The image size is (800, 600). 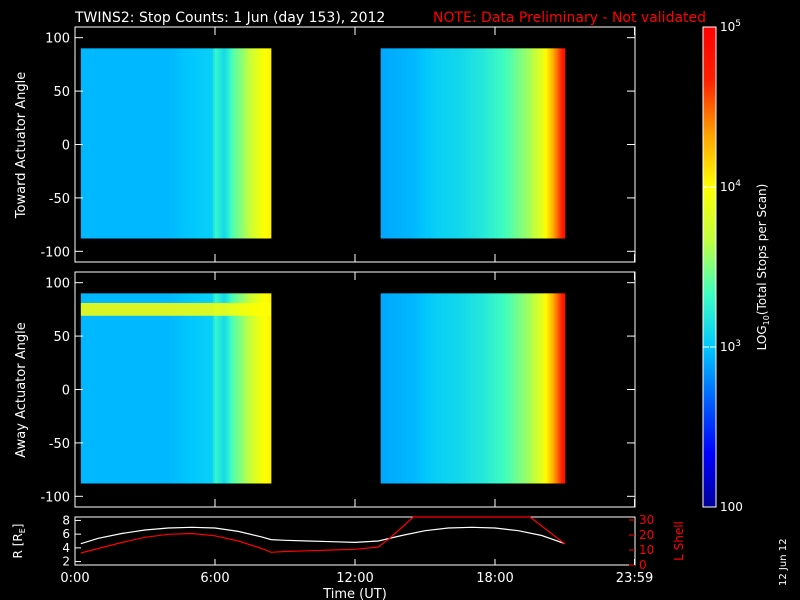 What do you see at coordinates (21, 145) in the screenshot?
I see `toward-ylabel: Toward Actuator Angle` at bounding box center [21, 145].